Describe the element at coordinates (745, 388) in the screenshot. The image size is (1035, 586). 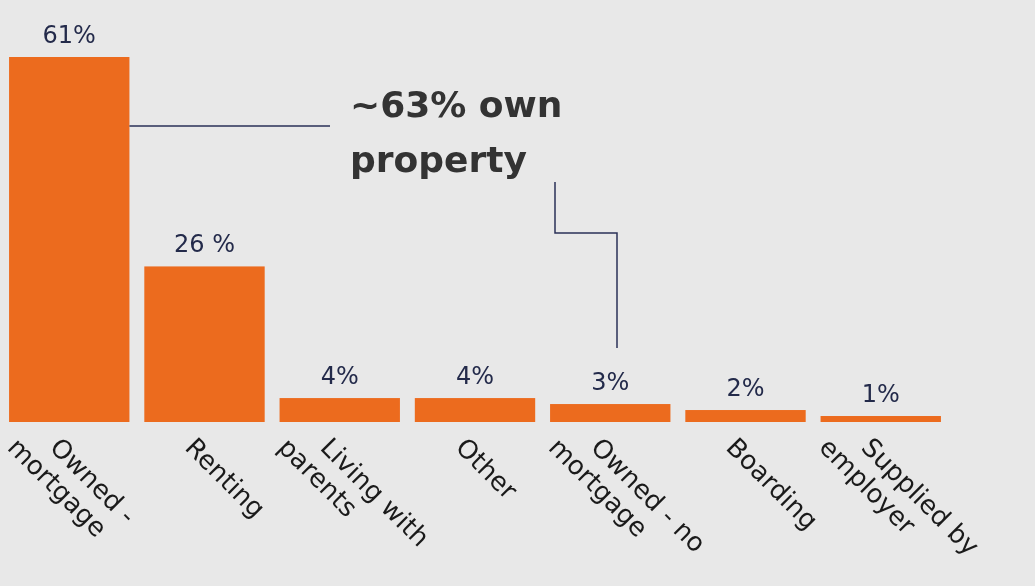
I see `data-label: 2%` at that location.